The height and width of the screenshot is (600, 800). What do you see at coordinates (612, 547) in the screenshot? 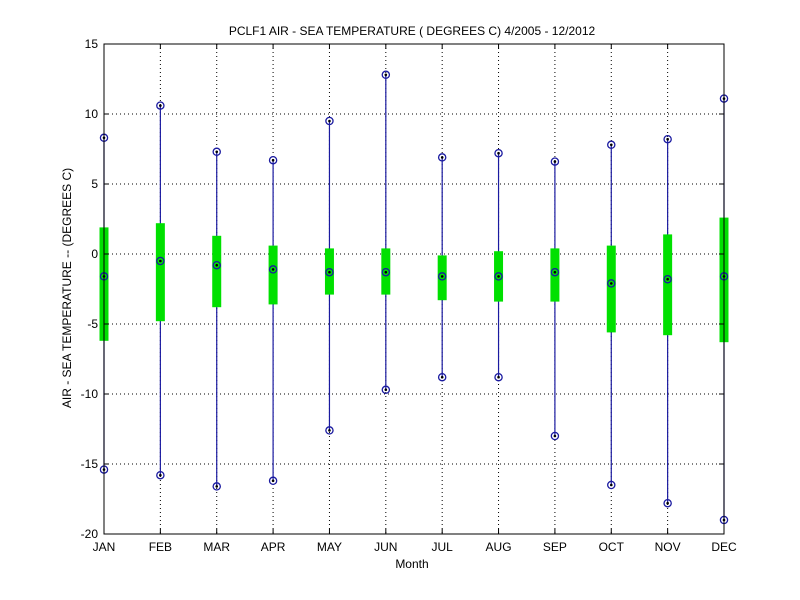
I see `x-tick-label: OCT` at bounding box center [612, 547].